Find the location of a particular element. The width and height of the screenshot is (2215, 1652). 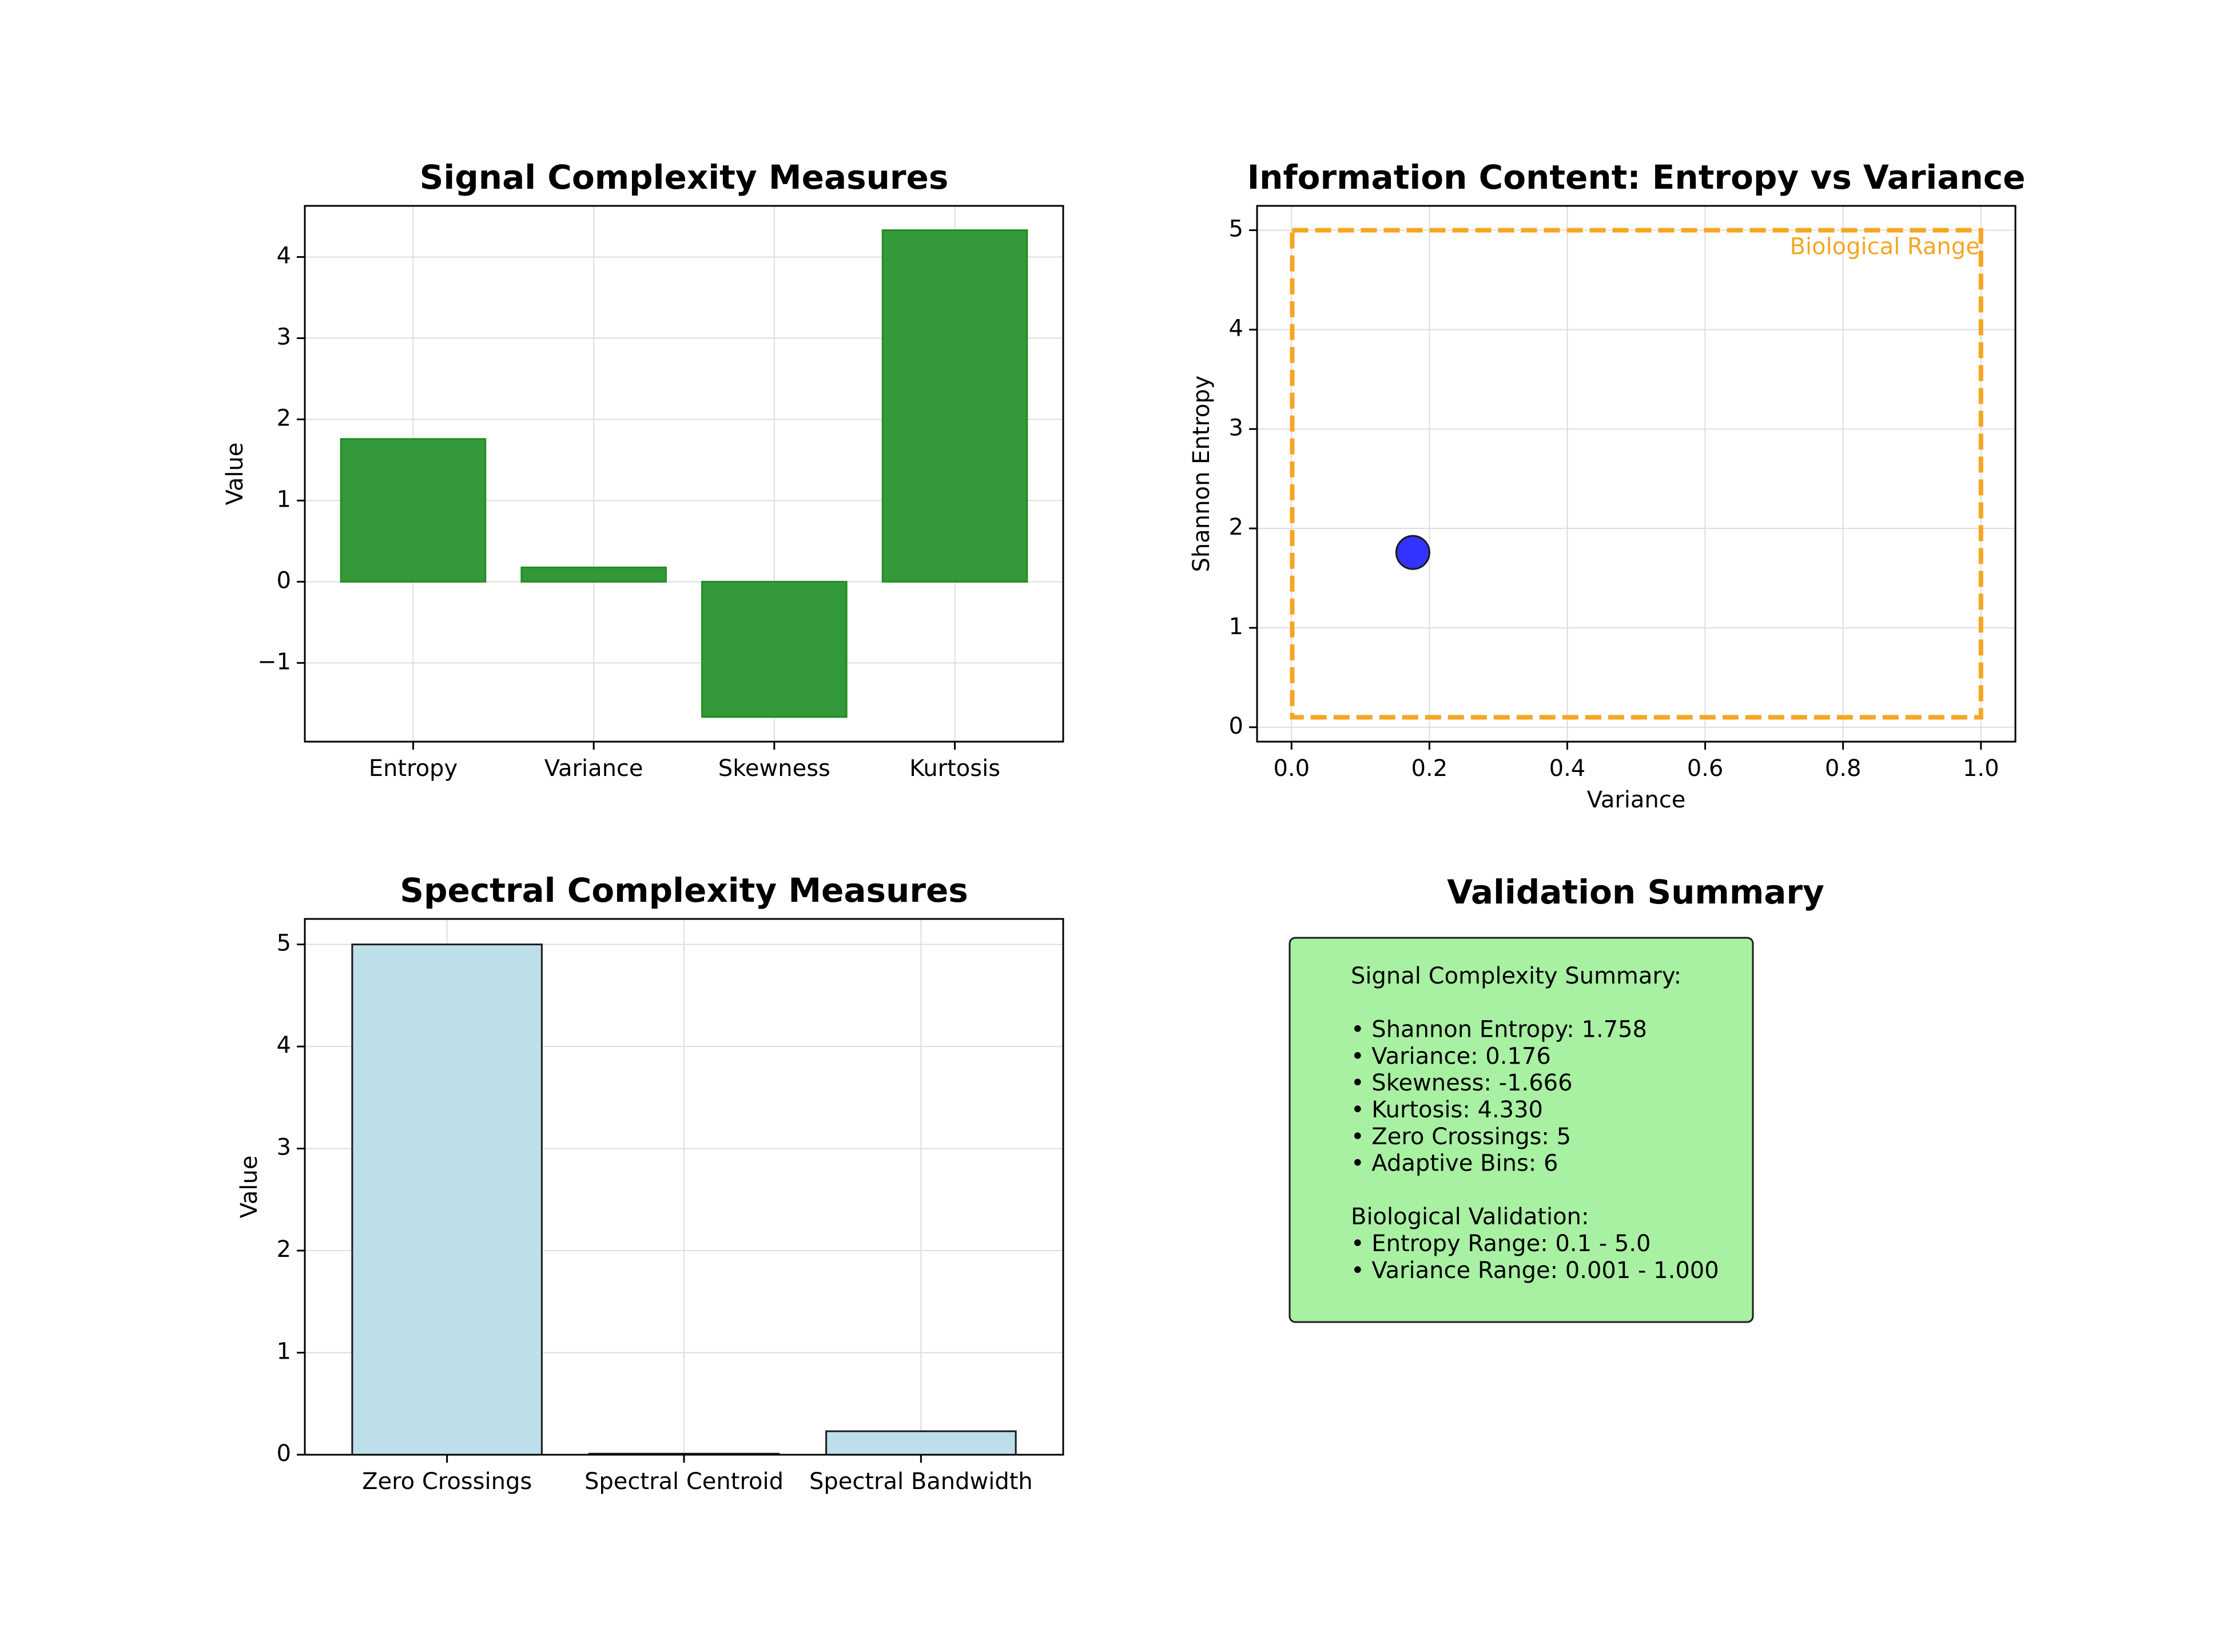

chart-title: Signal Complexity Measures is located at coordinates (684, 178).